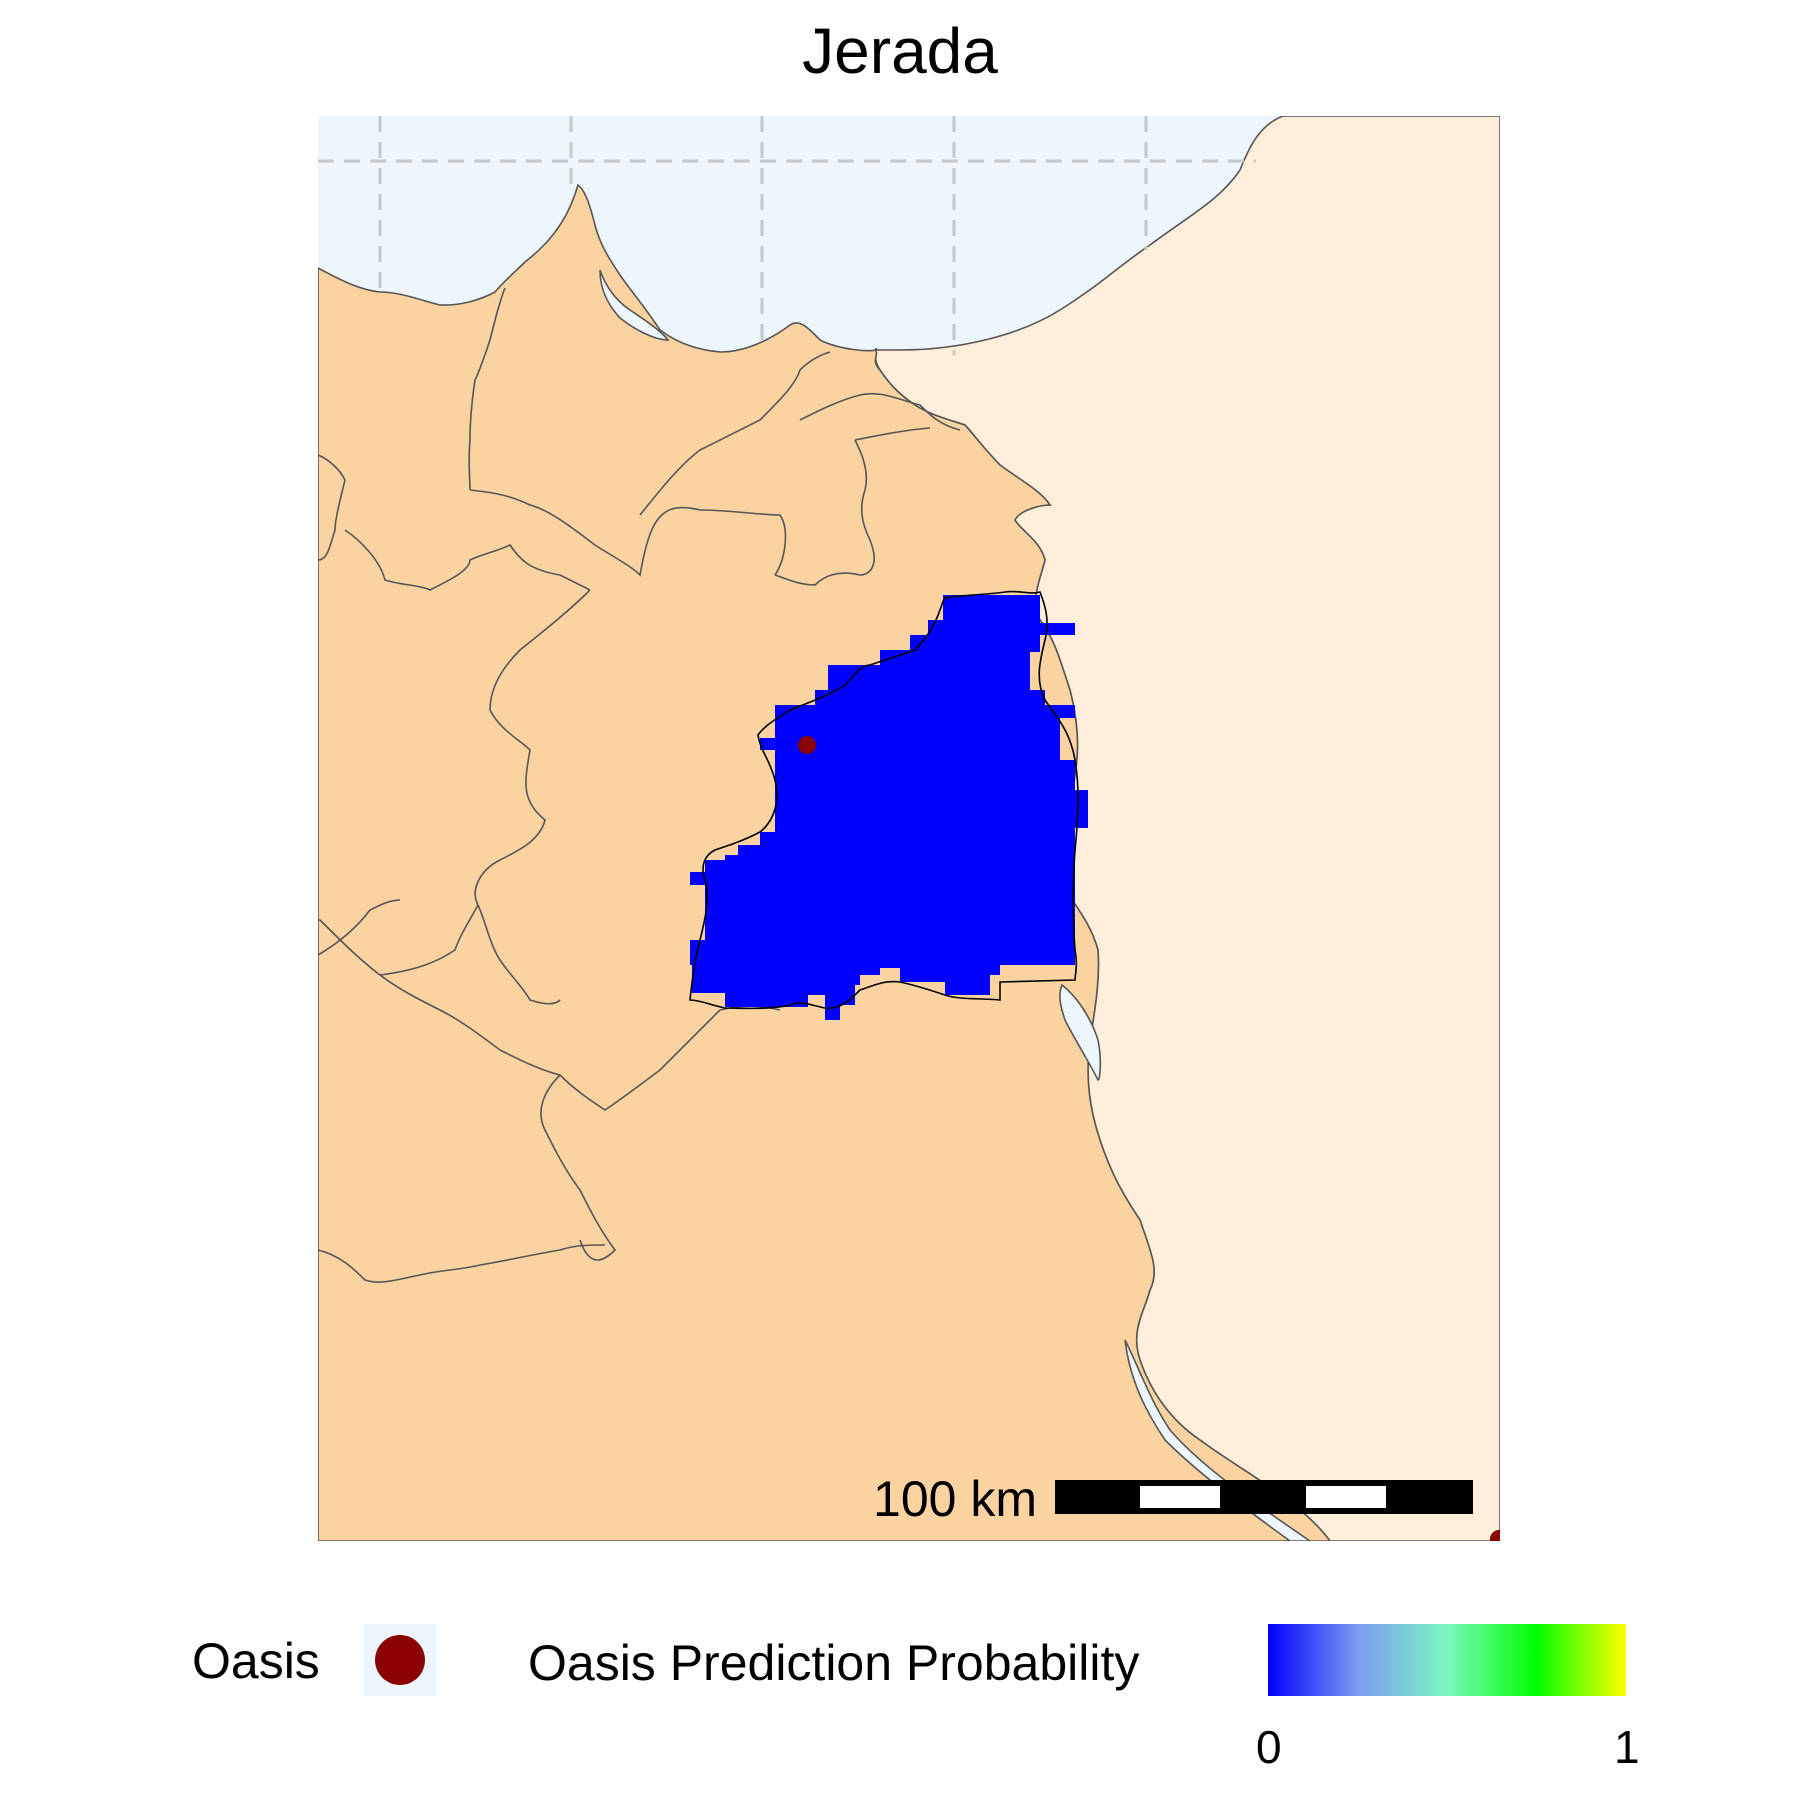  What do you see at coordinates (787, 235) in the screenshot?
I see `graticule` at bounding box center [787, 235].